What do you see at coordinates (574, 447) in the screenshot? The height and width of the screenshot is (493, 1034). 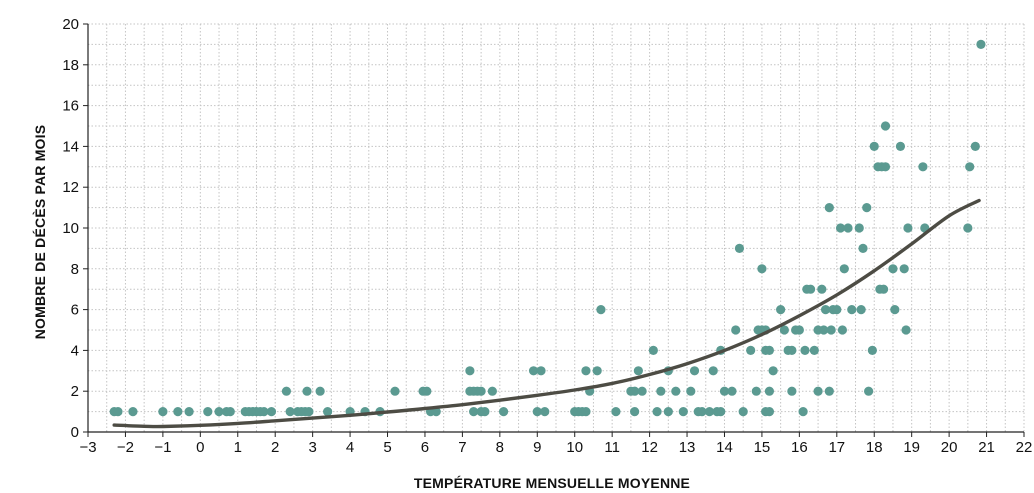 I see `x-tick-label: 10` at bounding box center [574, 447].